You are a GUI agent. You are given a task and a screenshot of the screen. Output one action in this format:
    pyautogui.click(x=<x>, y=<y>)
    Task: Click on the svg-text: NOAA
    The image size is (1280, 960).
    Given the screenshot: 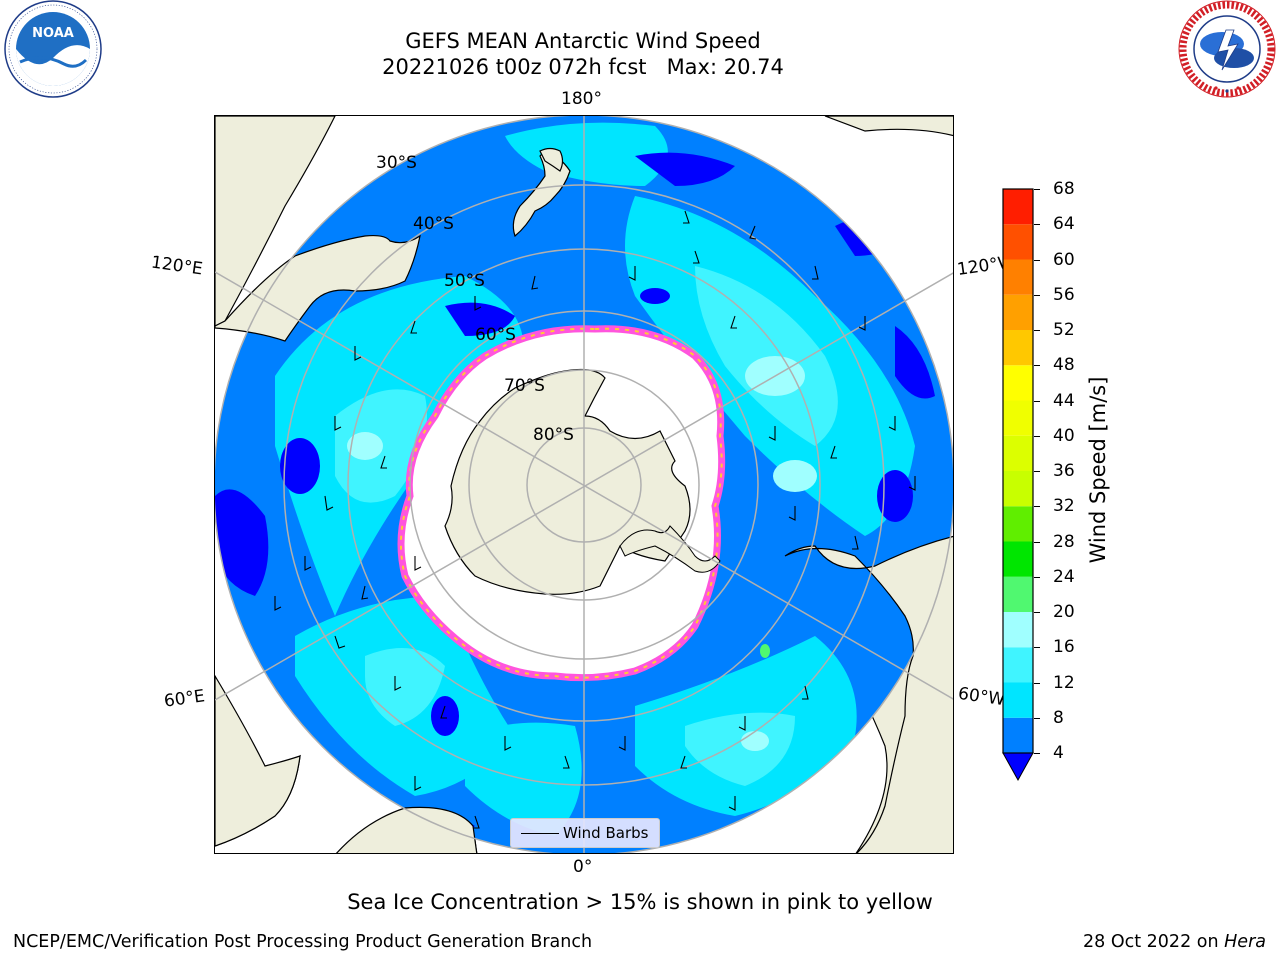 What is the action you would take?
    pyautogui.click(x=53, y=33)
    